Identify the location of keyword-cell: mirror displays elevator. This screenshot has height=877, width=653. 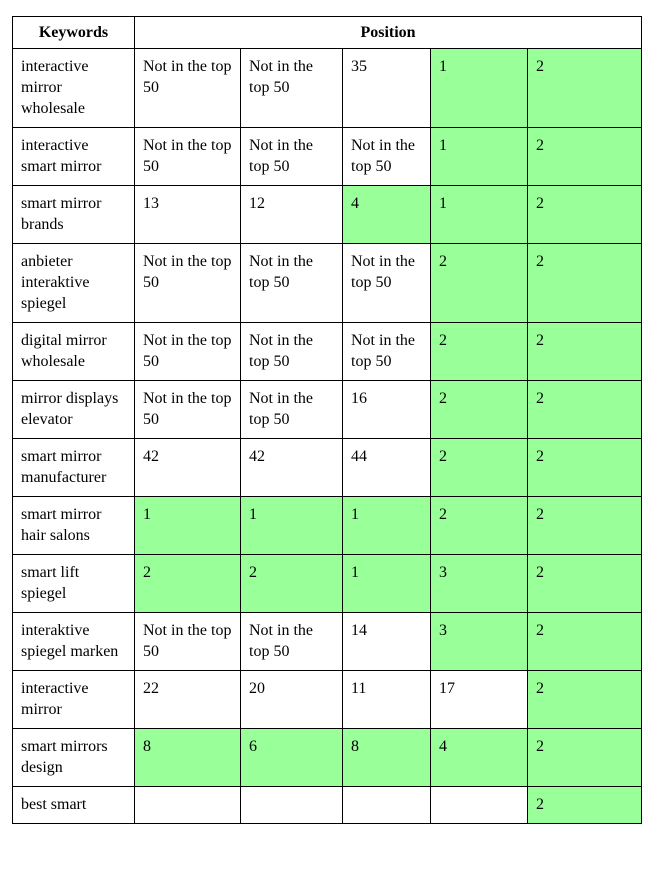
(73, 409).